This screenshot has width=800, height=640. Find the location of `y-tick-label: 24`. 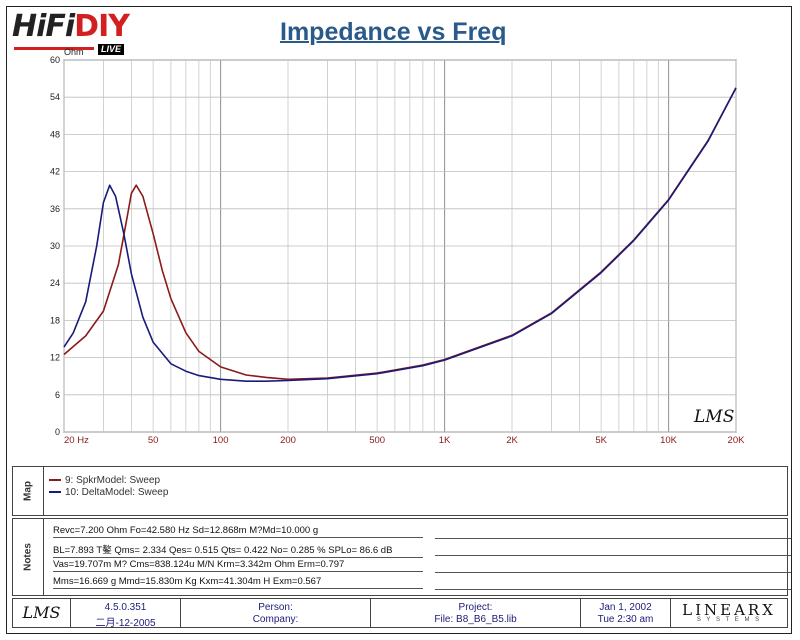

y-tick-label: 24 is located at coordinates (55, 283).